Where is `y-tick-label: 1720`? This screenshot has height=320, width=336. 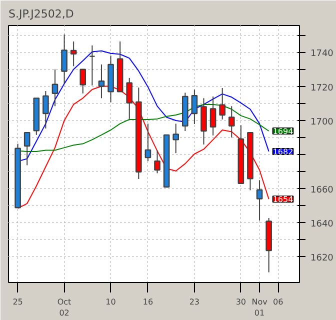 y-tick-label: 1720 is located at coordinates (322, 88).